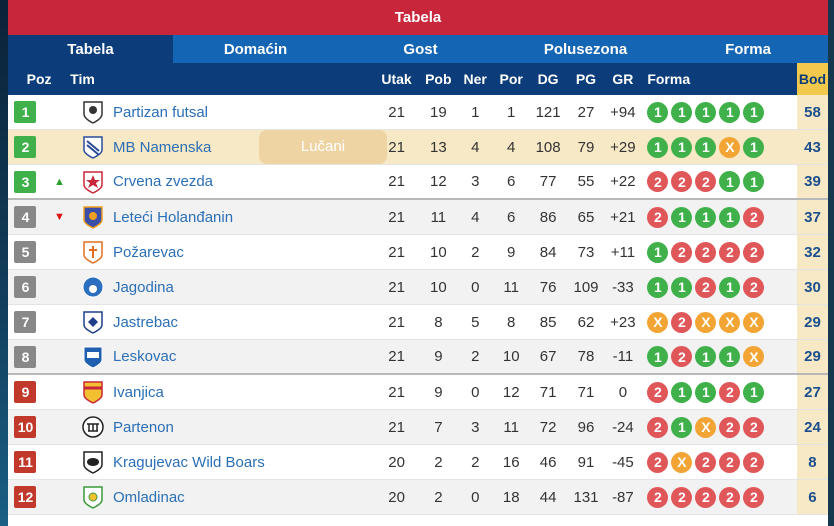 Image resolution: width=834 pixels, height=526 pixels. What do you see at coordinates (418, 182) in the screenshot?
I see `table-row: 3 ▲ Crvena zvezda 21 12 3 6 77 55 +22 2 2 2 1 1 39` at bounding box center [418, 182].